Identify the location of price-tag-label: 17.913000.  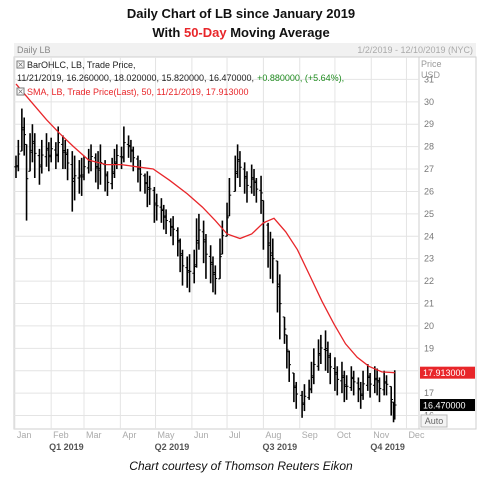
(444, 373).